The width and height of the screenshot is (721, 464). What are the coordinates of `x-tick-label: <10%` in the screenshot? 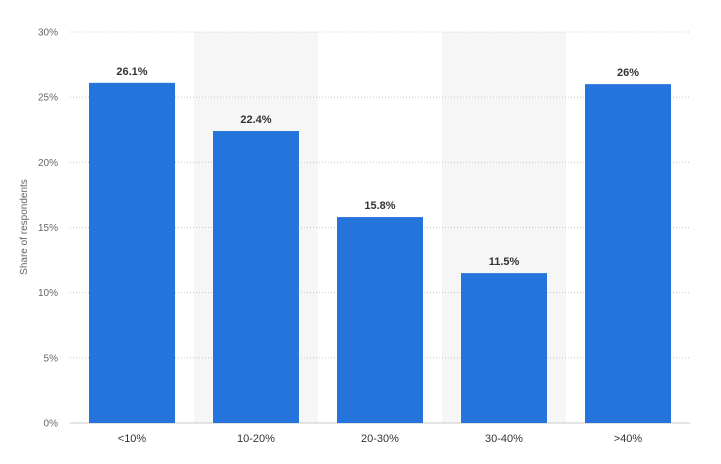 It's located at (132, 439).